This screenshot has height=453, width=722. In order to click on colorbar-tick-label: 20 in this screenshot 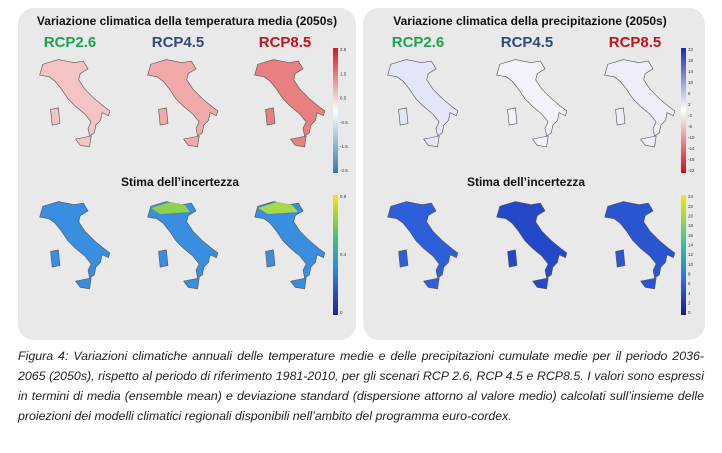, I will do `click(691, 216)`.